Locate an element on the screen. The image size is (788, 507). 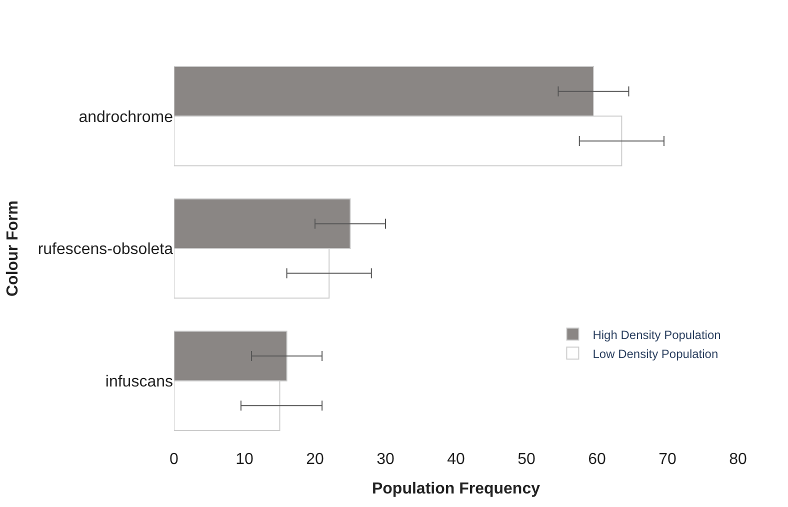
x-tick-label: 30 is located at coordinates (385, 459).